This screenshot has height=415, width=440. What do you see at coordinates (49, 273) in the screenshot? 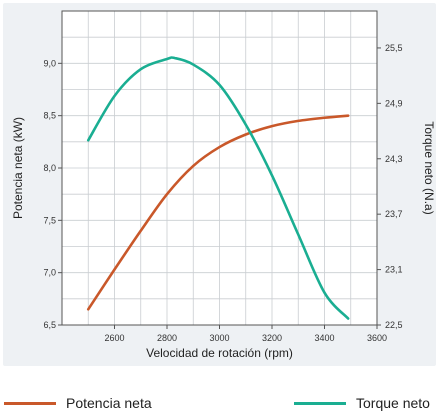
I see `y-left-tick-label: 7,0` at bounding box center [49, 273].